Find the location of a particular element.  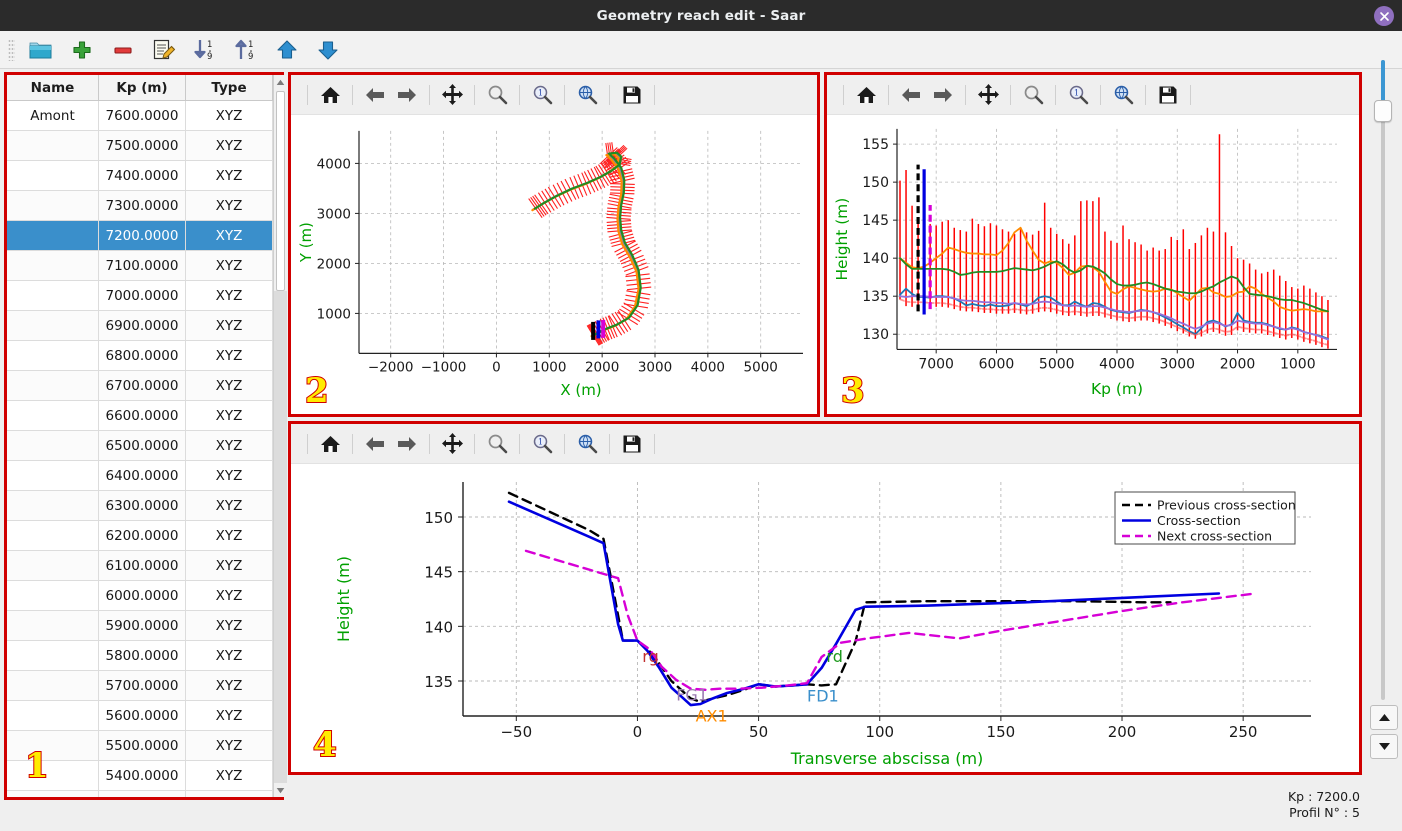

table-row: 6200.0000 XYZ is located at coordinates (140, 536).